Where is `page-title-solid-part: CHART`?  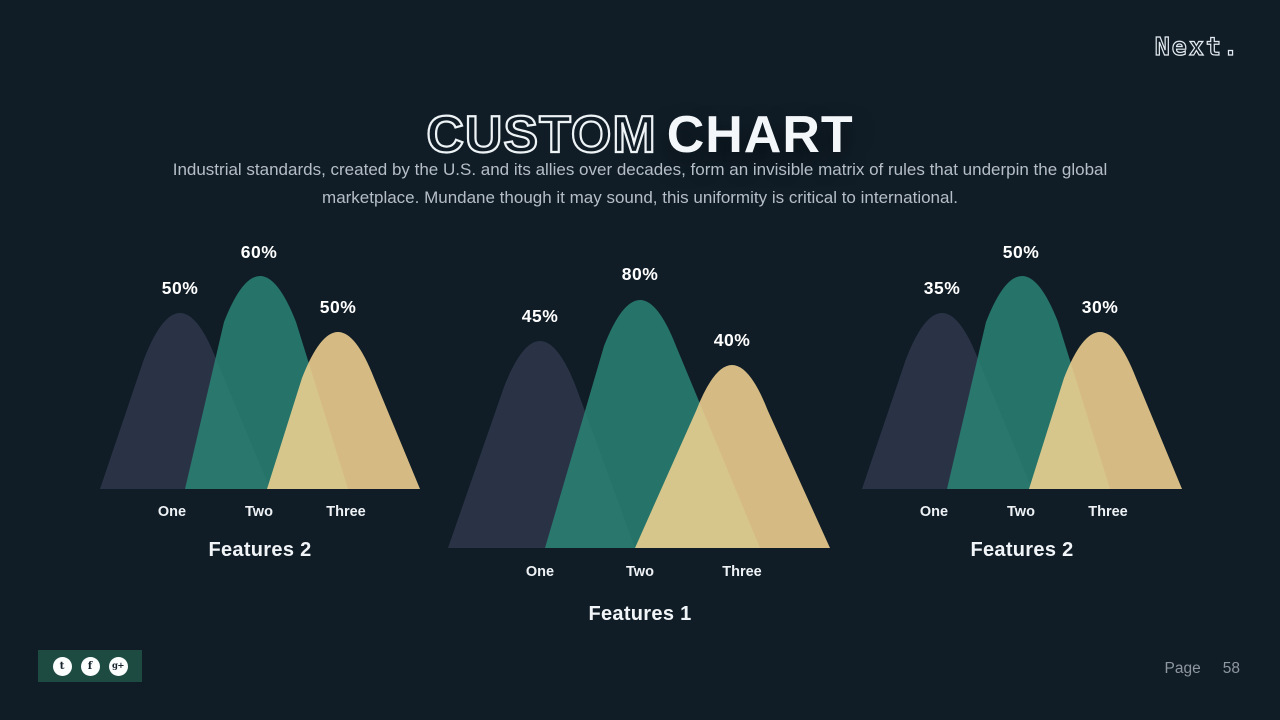 page-title-solid-part: CHART is located at coordinates (760, 134).